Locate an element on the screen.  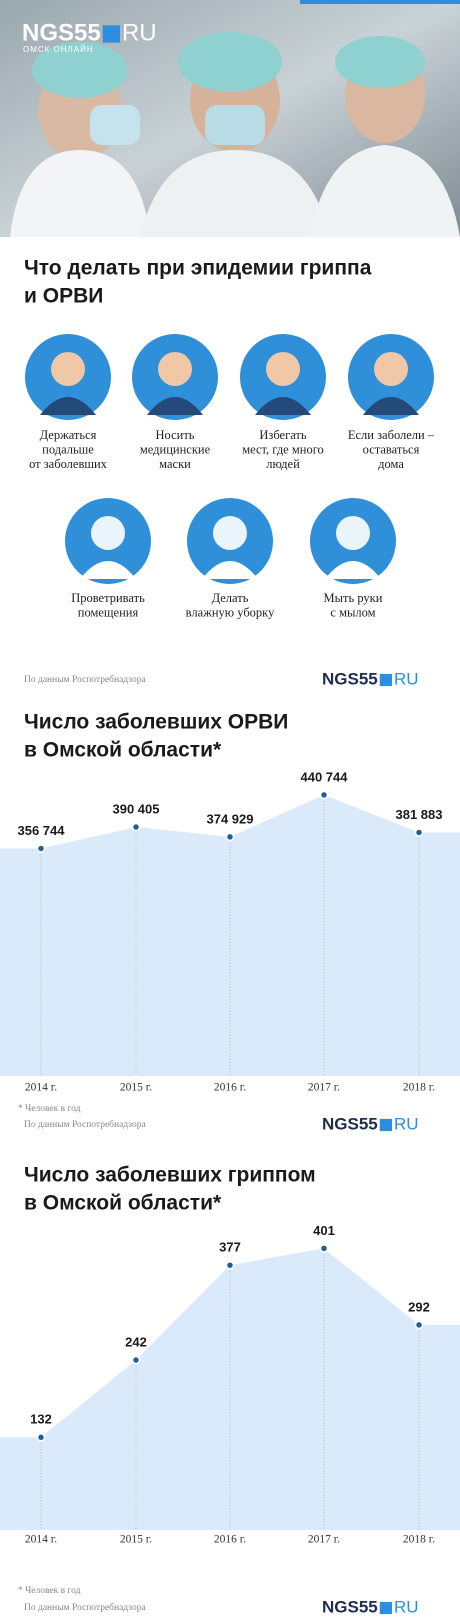
tip-label: Избегать is located at coordinates (283, 435).